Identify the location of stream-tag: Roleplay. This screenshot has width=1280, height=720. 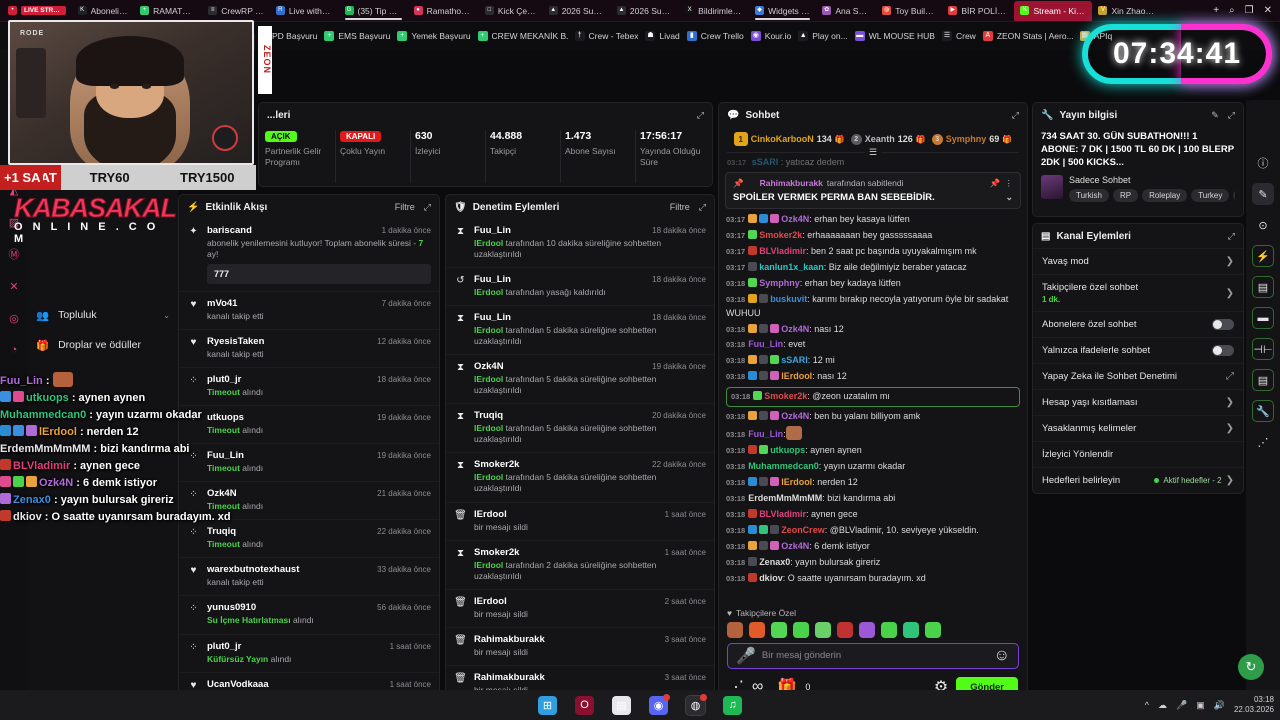
(1165, 196).